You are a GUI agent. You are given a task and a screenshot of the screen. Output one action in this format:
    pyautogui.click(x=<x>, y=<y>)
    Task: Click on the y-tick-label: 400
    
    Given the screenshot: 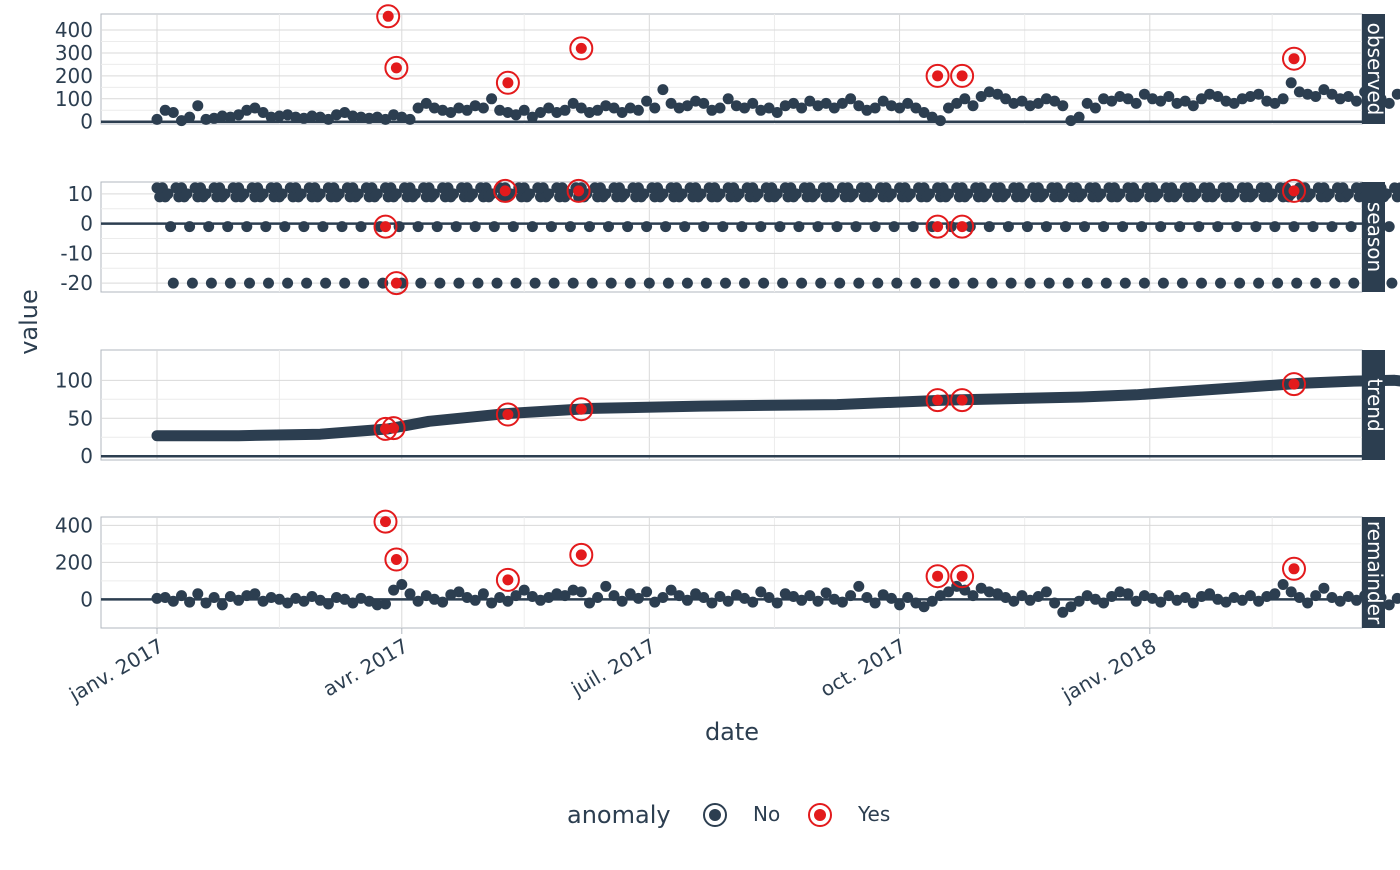 What is the action you would take?
    pyautogui.click(x=74, y=30)
    